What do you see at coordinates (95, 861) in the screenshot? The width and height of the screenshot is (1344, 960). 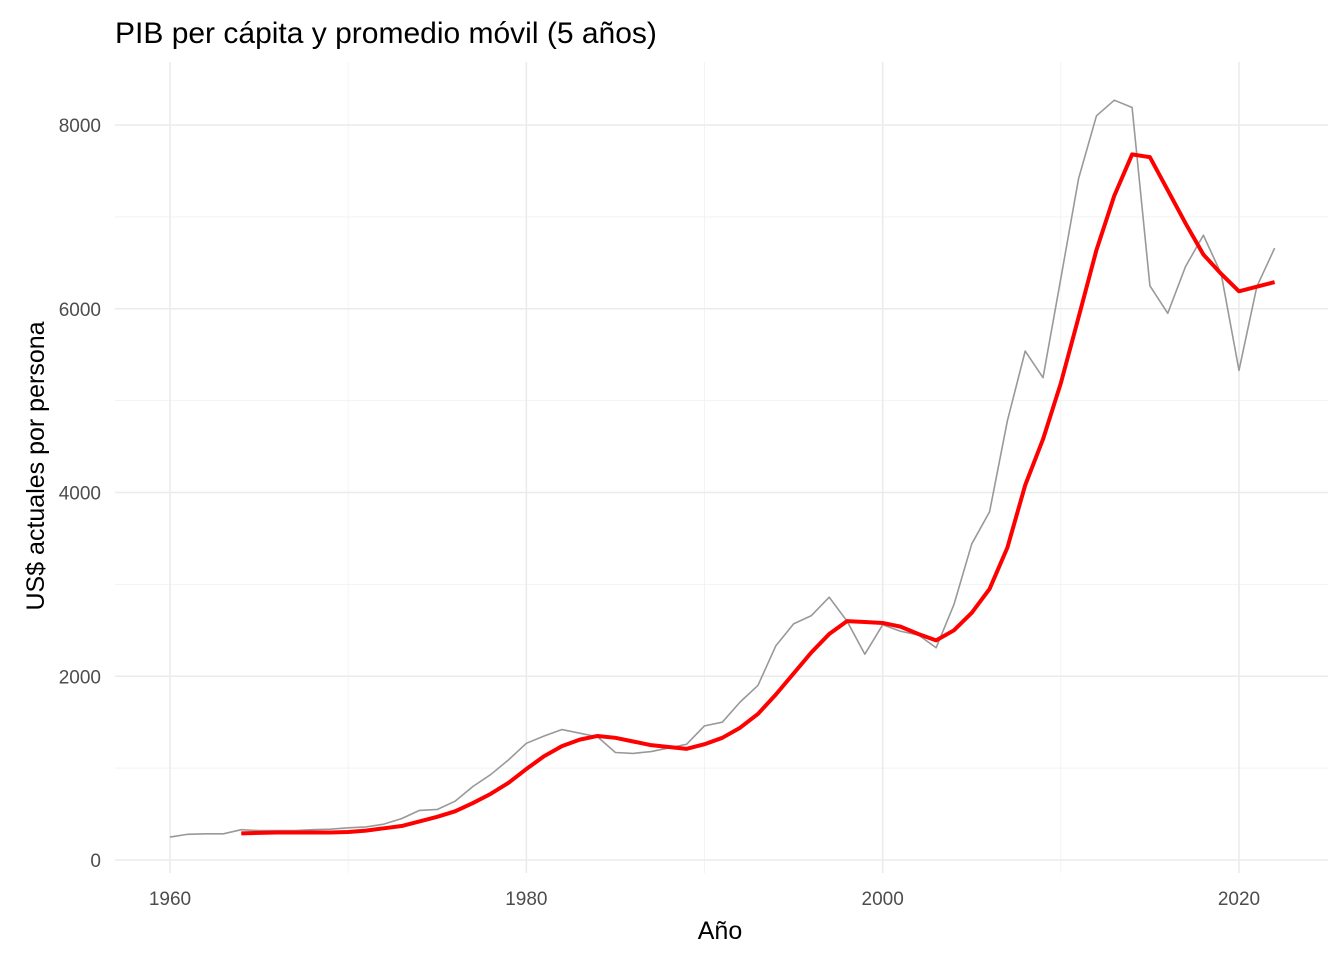 I see `y-tick-label: 0` at bounding box center [95, 861].